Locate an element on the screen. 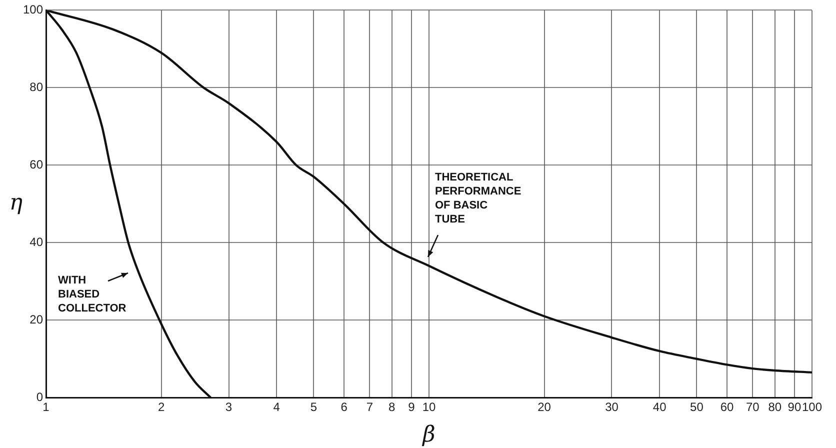 The width and height of the screenshot is (836, 448). x-tick-label: 7 is located at coordinates (370, 407).